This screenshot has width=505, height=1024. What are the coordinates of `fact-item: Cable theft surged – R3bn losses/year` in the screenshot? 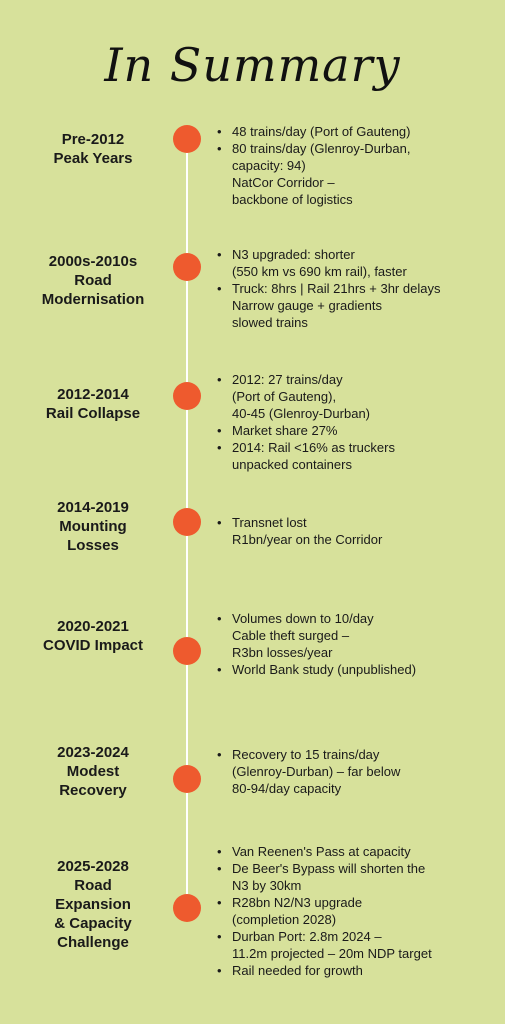 It's located at (291, 644).